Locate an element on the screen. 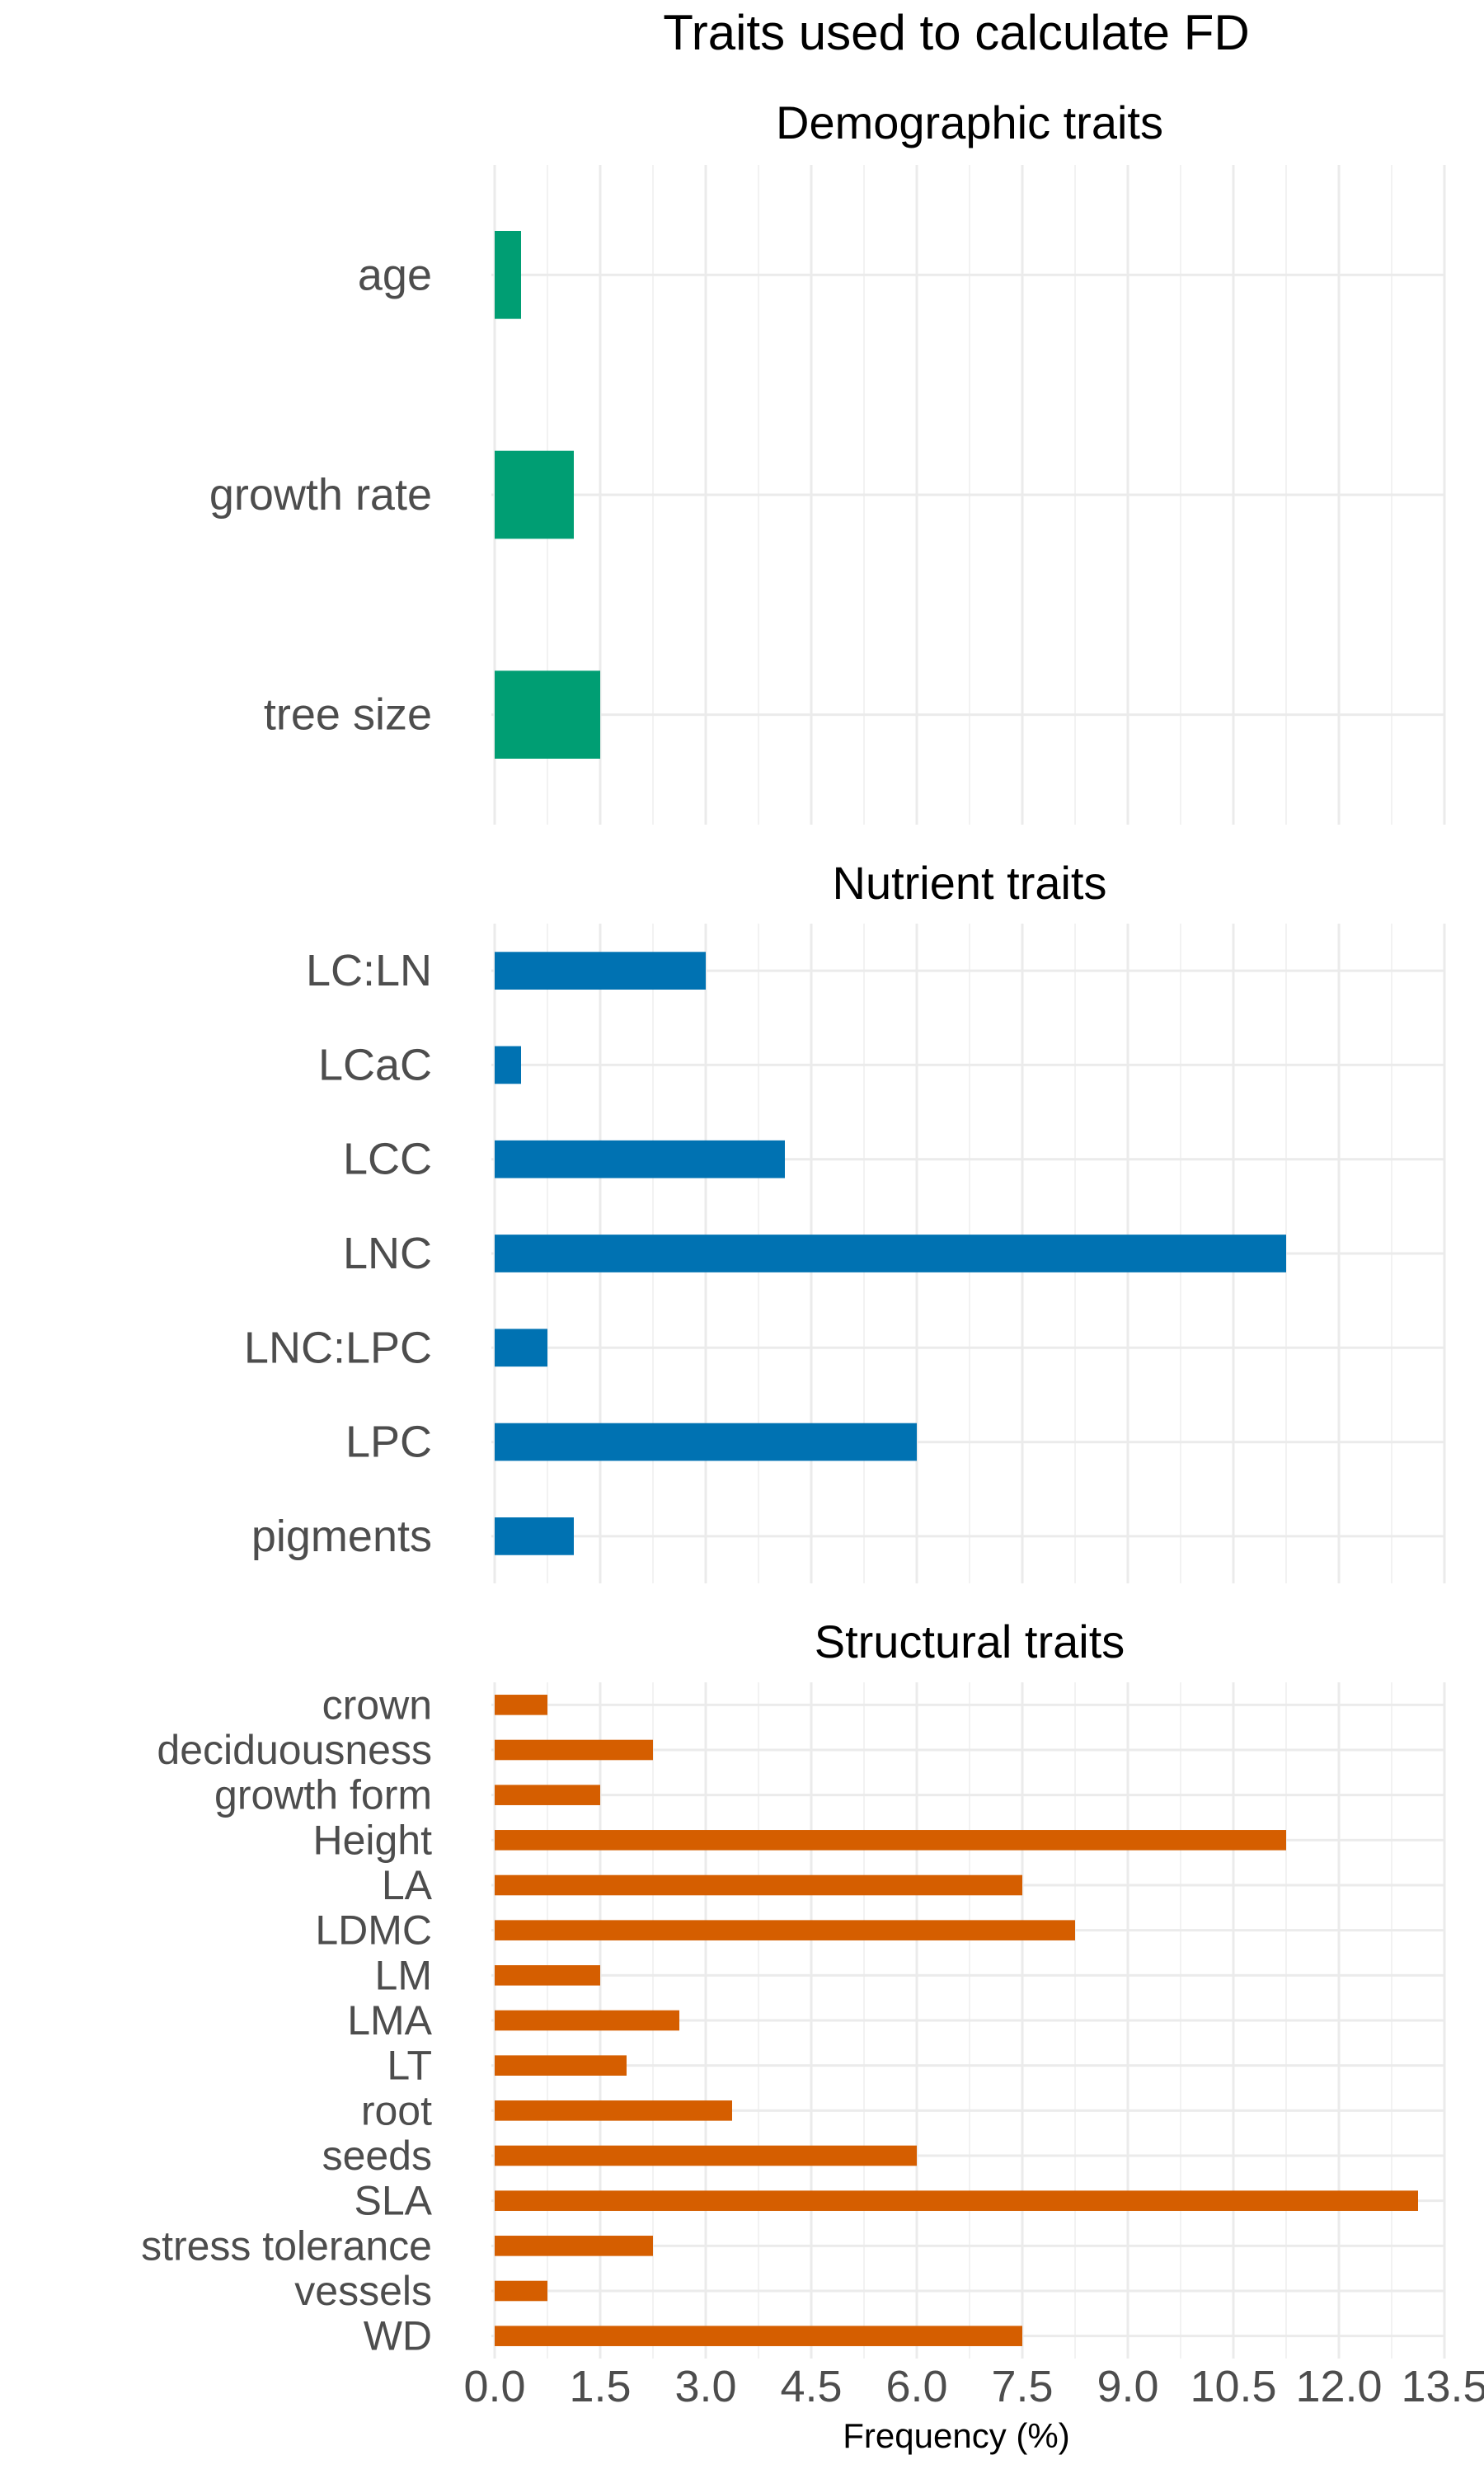 Image resolution: width=1484 pixels, height=2474 pixels. category-label: age is located at coordinates (395, 274).